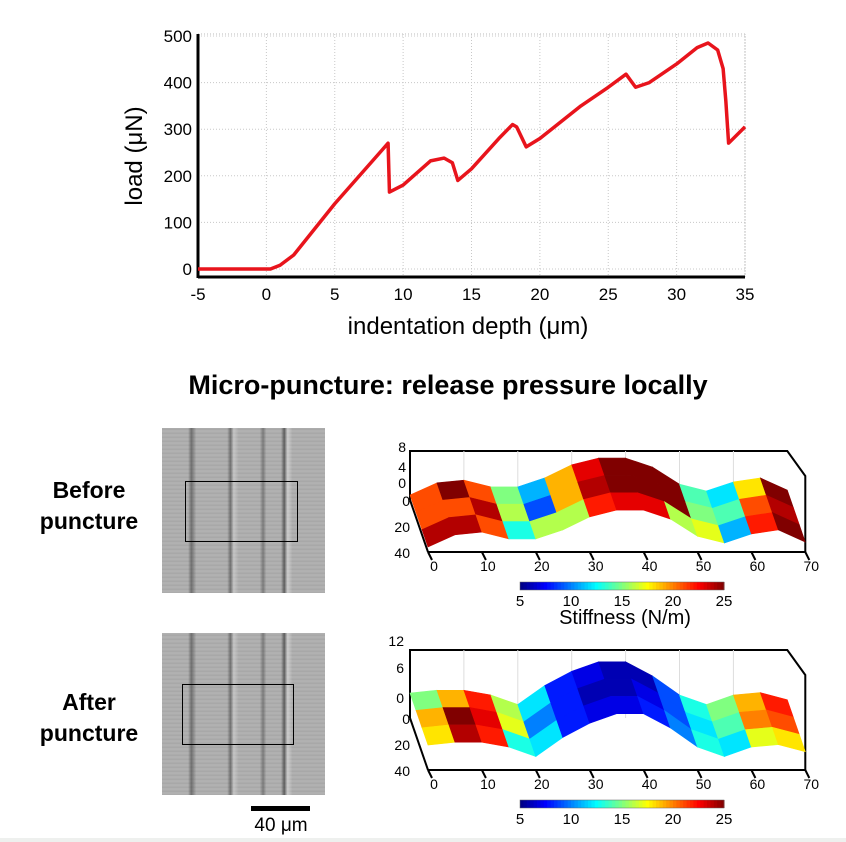 The height and width of the screenshot is (842, 846). Describe the element at coordinates (539, 294) in the screenshot. I see `x-tick-label: 20` at that location.